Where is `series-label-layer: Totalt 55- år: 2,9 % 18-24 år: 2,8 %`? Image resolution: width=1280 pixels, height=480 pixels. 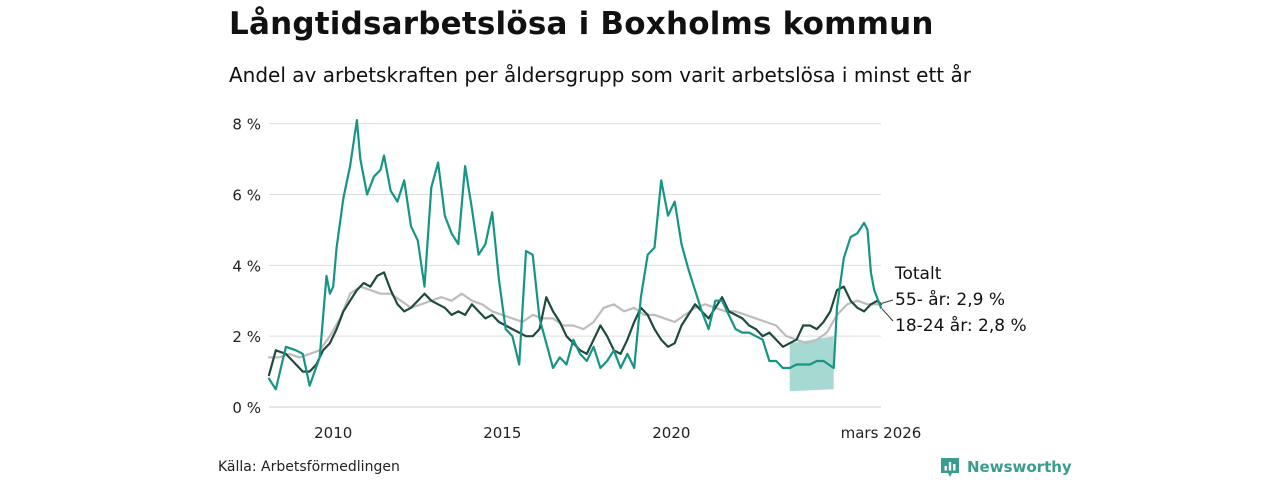 series-label-layer: Totalt 55- år: 2,9 % 18-24 år: 2,8 % is located at coordinates (954, 300).